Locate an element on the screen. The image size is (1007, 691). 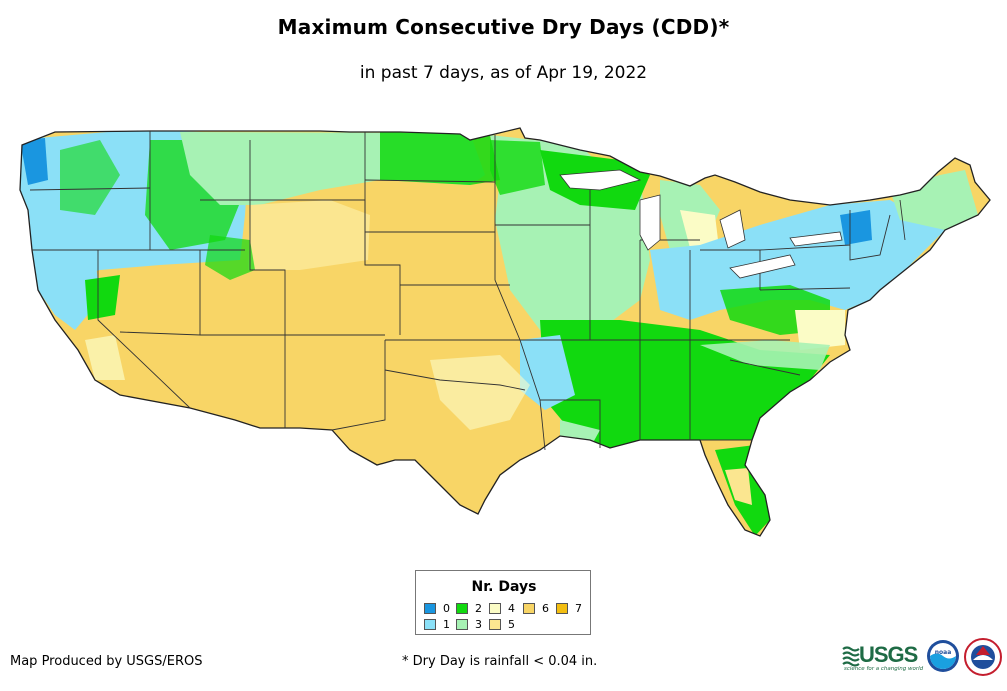
minnesota-region is located at coordinates (517, 167).